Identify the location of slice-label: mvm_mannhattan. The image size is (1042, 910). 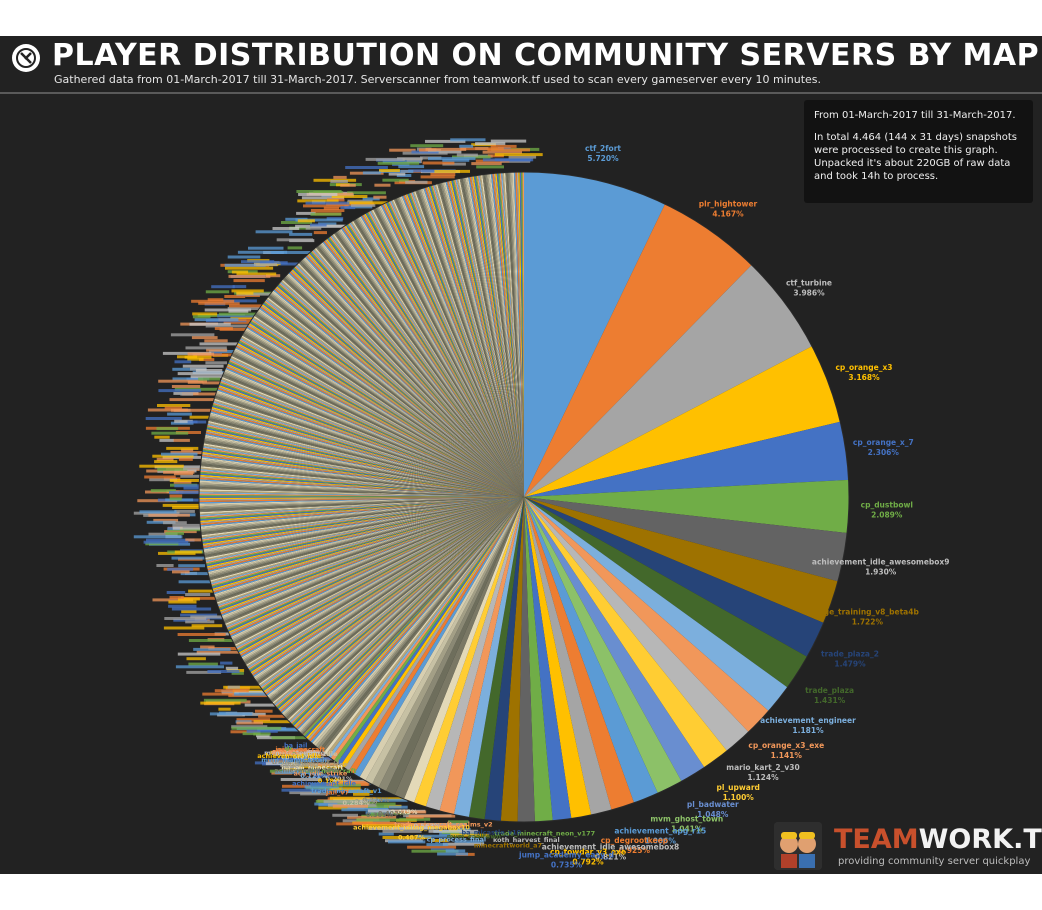
(294, 760).